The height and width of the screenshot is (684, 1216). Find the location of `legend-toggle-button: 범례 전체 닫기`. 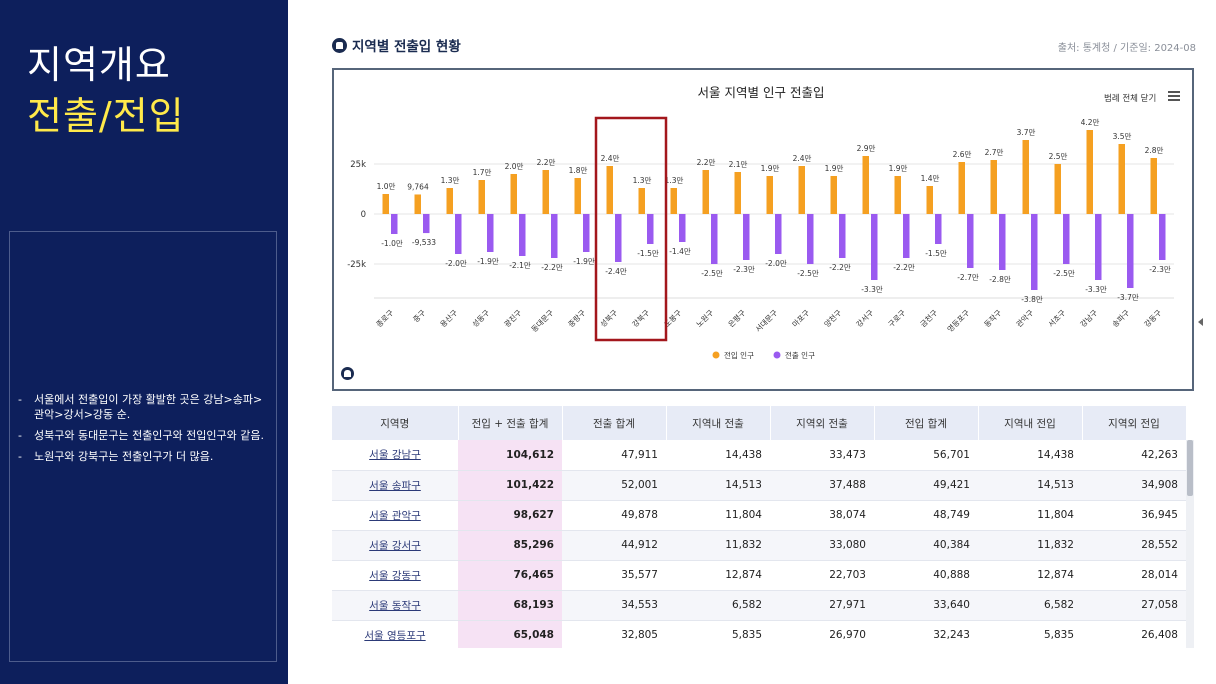

legend-toggle-button: 범례 전체 닫기 is located at coordinates (1130, 99).